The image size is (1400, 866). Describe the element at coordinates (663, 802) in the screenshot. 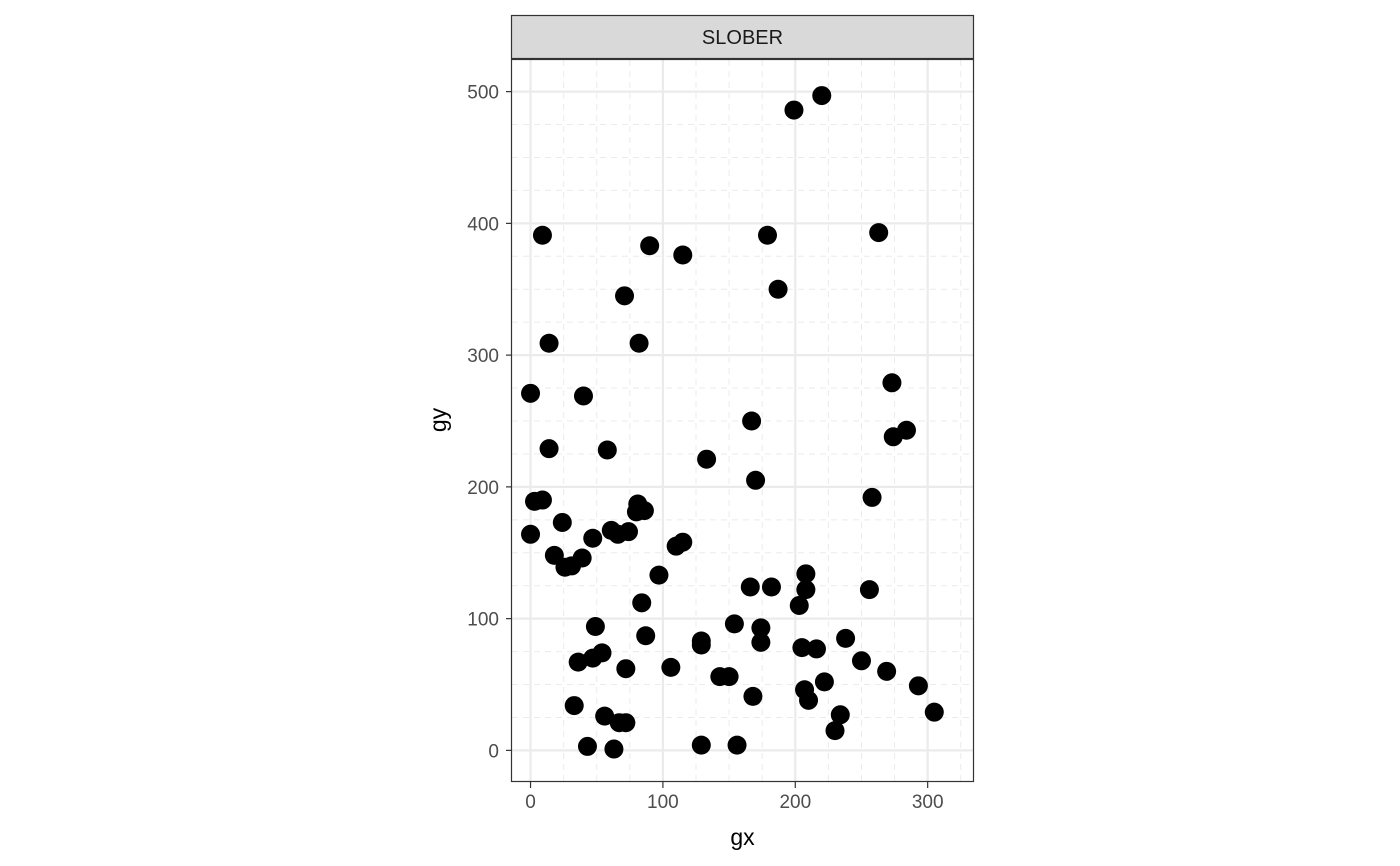

I see `x-tick-label: 100` at that location.